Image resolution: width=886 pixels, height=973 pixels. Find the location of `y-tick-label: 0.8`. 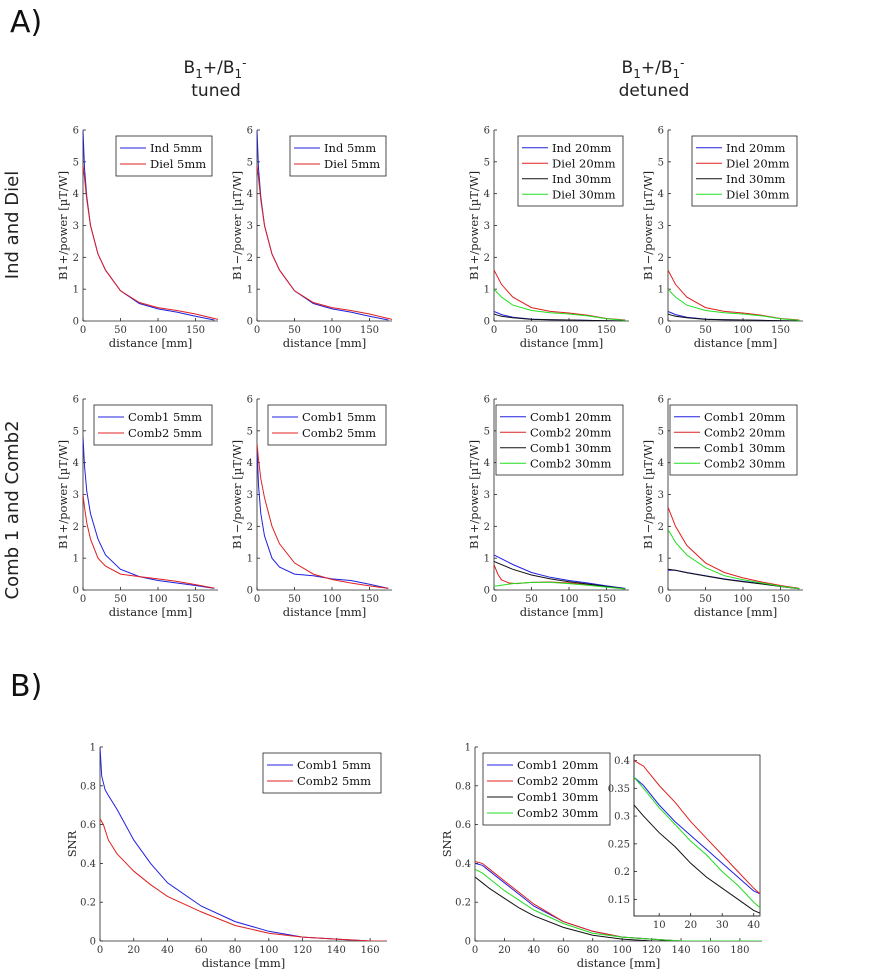

y-tick-label: 0.8 is located at coordinates (88, 786).